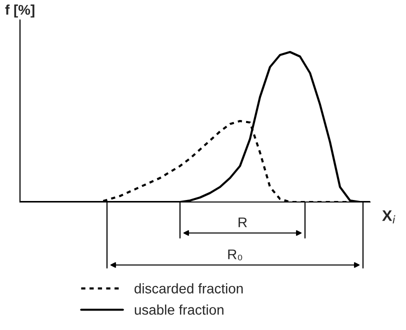  Describe the element at coordinates (179, 309) in the screenshot. I see `legend-label: usable fraction` at that location.